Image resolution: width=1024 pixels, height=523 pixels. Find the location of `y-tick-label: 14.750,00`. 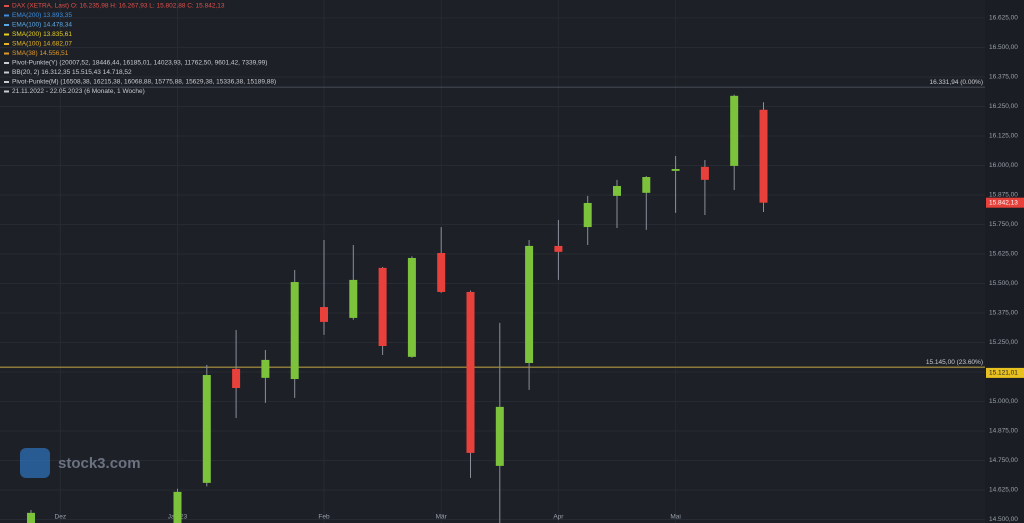

y-tick-label: 14.750,00 is located at coordinates (1003, 460).